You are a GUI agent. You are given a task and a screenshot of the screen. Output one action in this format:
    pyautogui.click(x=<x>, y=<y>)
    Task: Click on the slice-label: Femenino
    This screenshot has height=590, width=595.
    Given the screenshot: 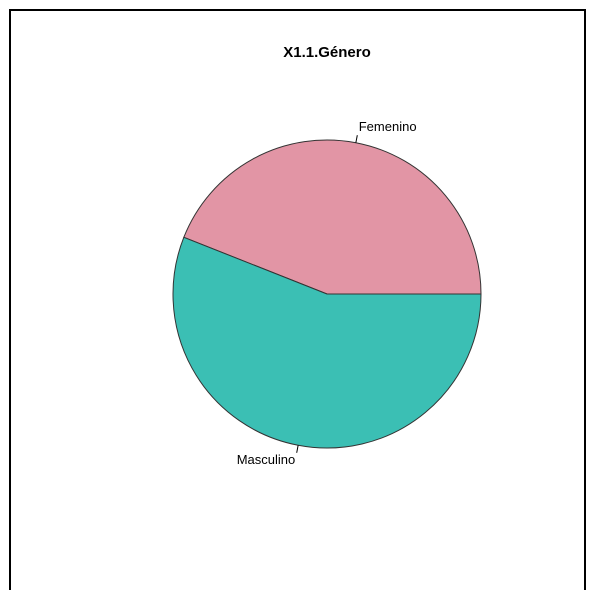 What is the action you would take?
    pyautogui.click(x=388, y=126)
    